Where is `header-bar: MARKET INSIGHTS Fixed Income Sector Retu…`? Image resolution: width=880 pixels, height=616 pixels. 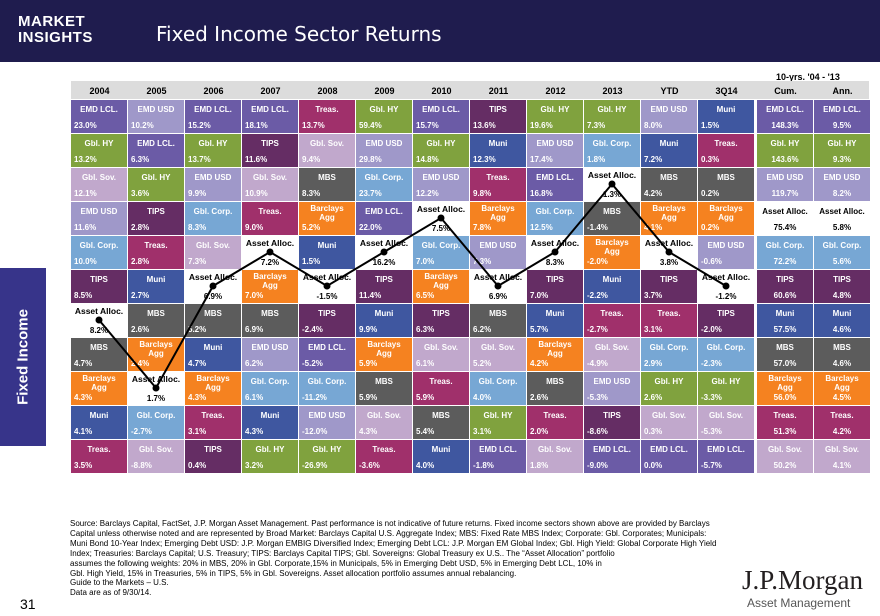 header-bar: MARKET INSIGHTS Fixed Income Sector Retu… is located at coordinates (440, 31).